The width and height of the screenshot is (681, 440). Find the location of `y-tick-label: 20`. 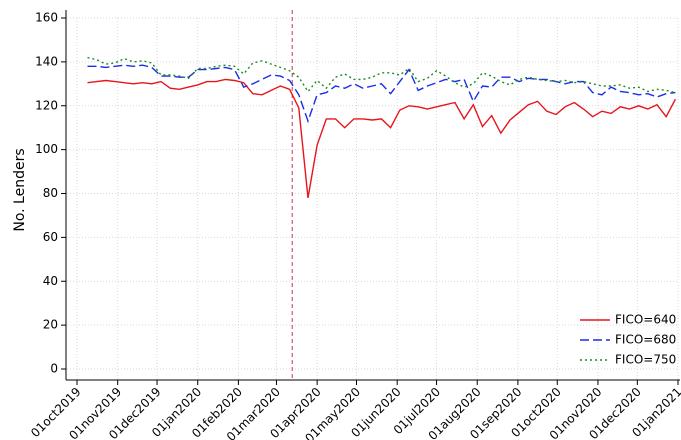

y-tick-label: 20 is located at coordinates (50, 325).